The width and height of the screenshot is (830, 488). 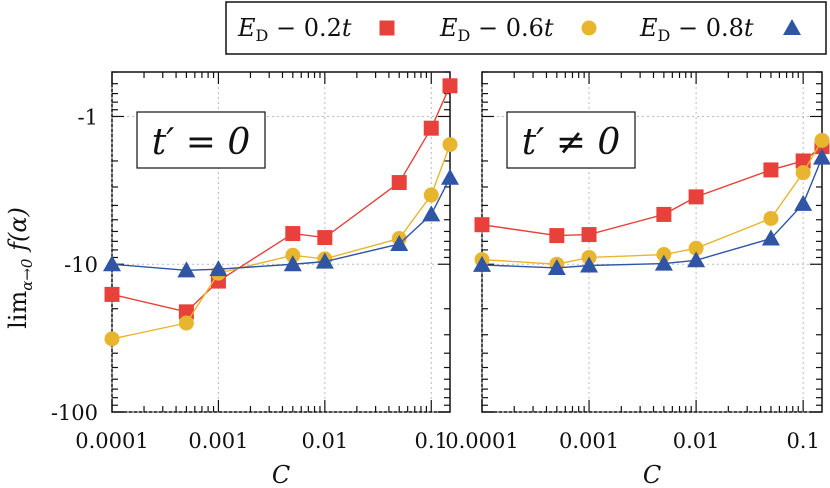 What do you see at coordinates (696, 29) in the screenshot?
I see `legend-label-3: ED − 0.8t` at bounding box center [696, 29].